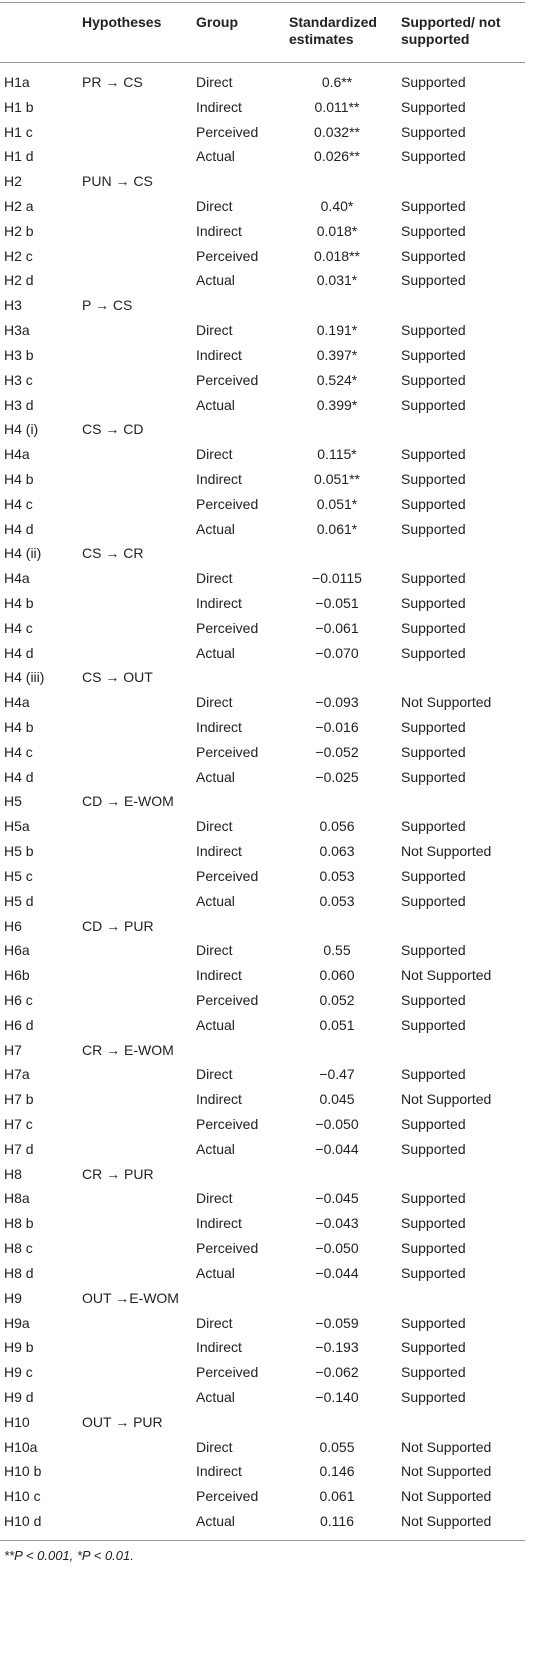 Image resolution: width=559 pixels, height=1668 pixels. What do you see at coordinates (337, 1520) in the screenshot?
I see `estimate: 0.116` at bounding box center [337, 1520].